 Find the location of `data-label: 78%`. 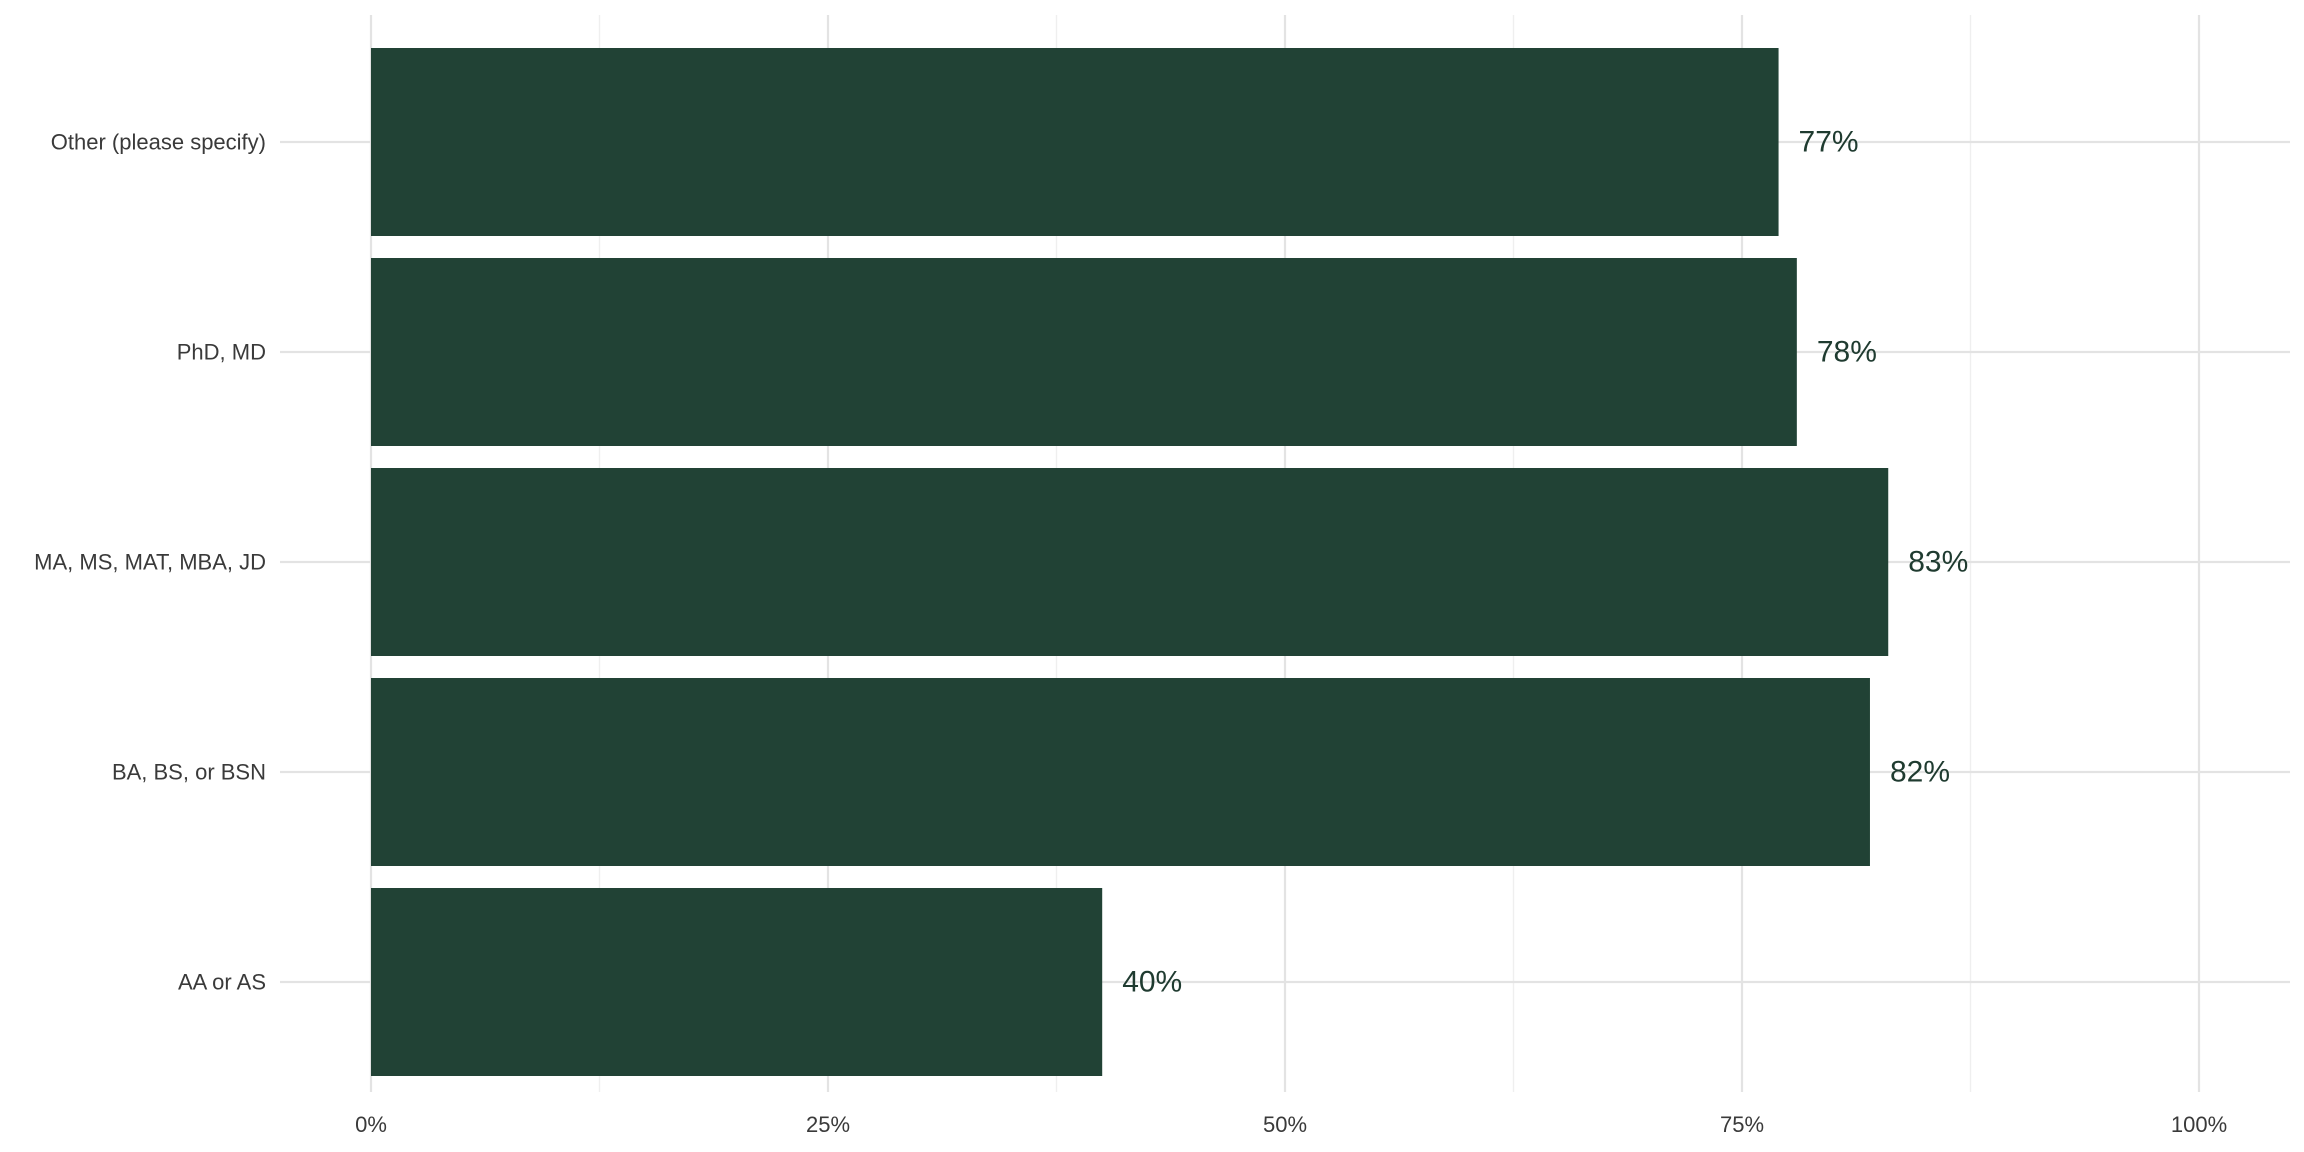

data-label: 78% is located at coordinates (1847, 352).